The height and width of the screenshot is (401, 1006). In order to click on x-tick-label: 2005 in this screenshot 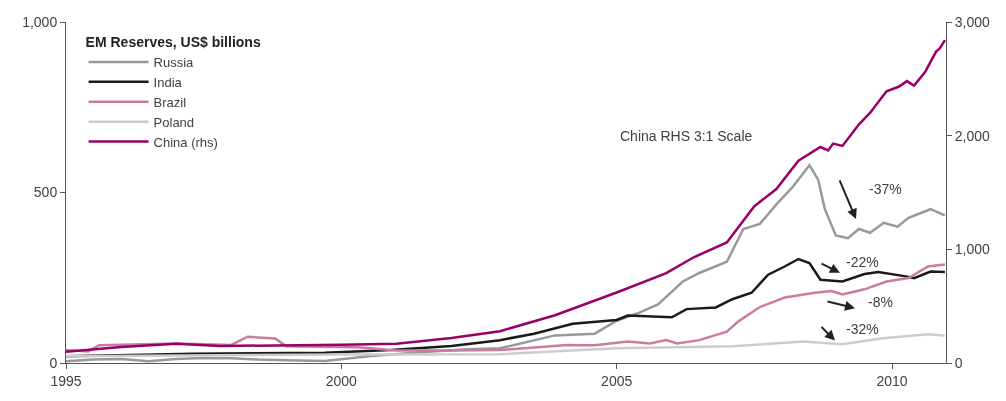, I will do `click(617, 380)`.